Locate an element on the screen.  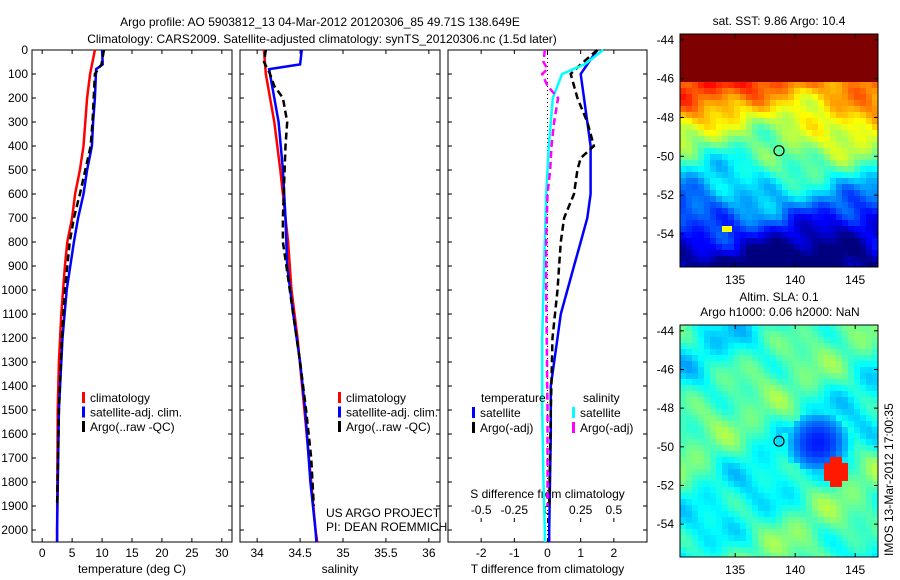
y-tick-label: 1700 is located at coordinates (14, 458).